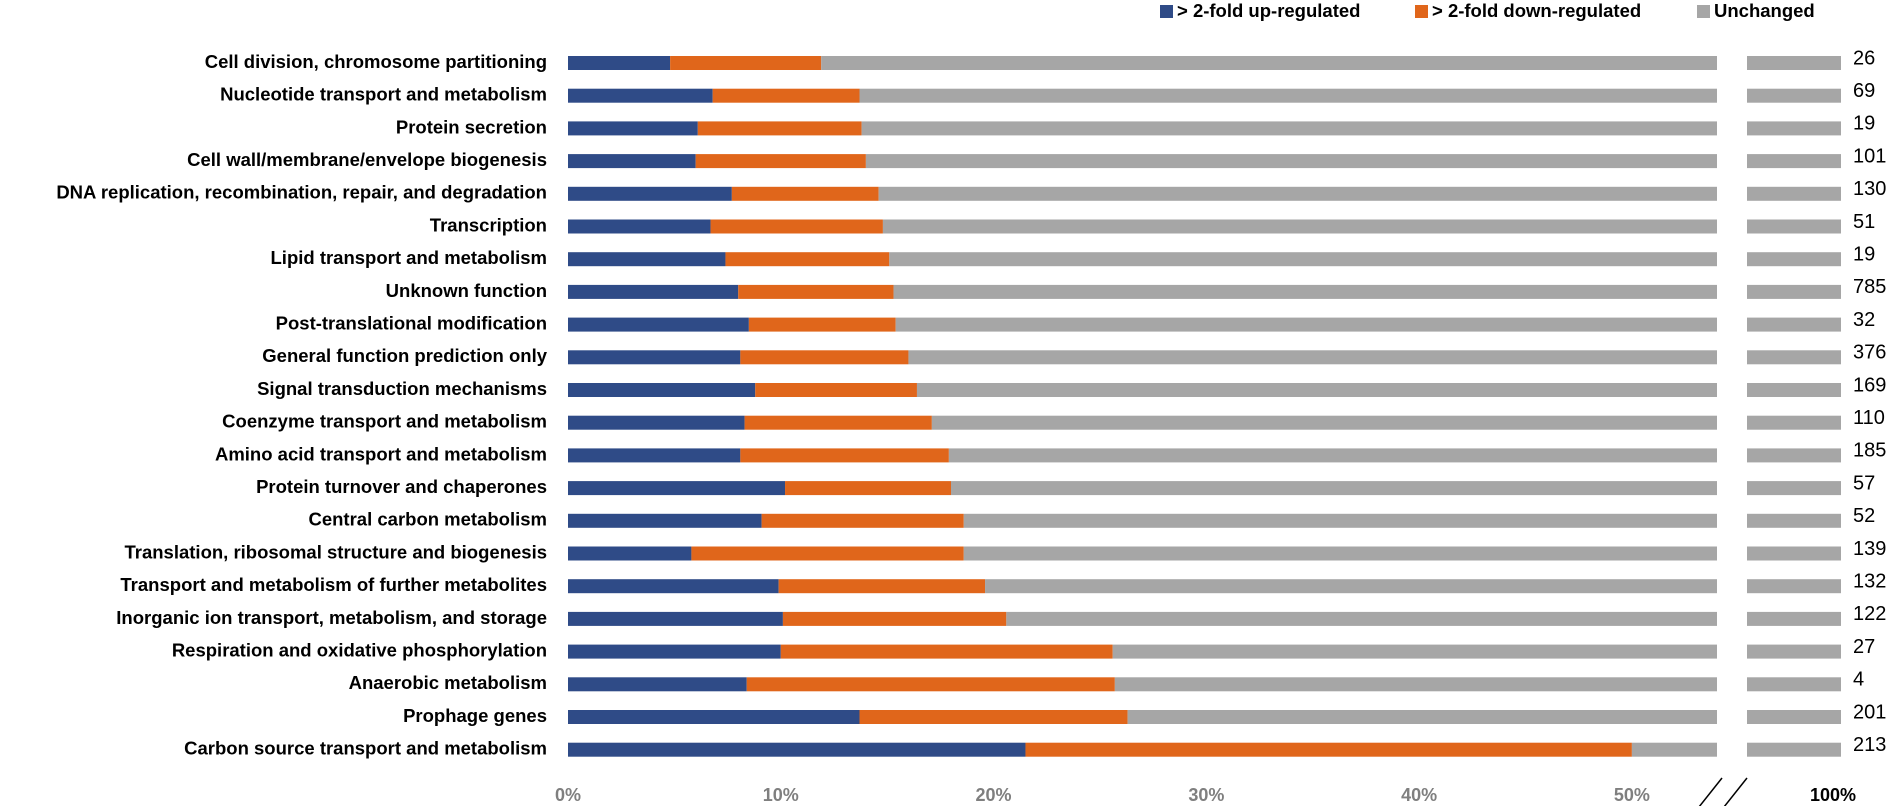 The width and height of the screenshot is (1900, 806). Describe the element at coordinates (1864, 58) in the screenshot. I see `total-label: 26` at that location.